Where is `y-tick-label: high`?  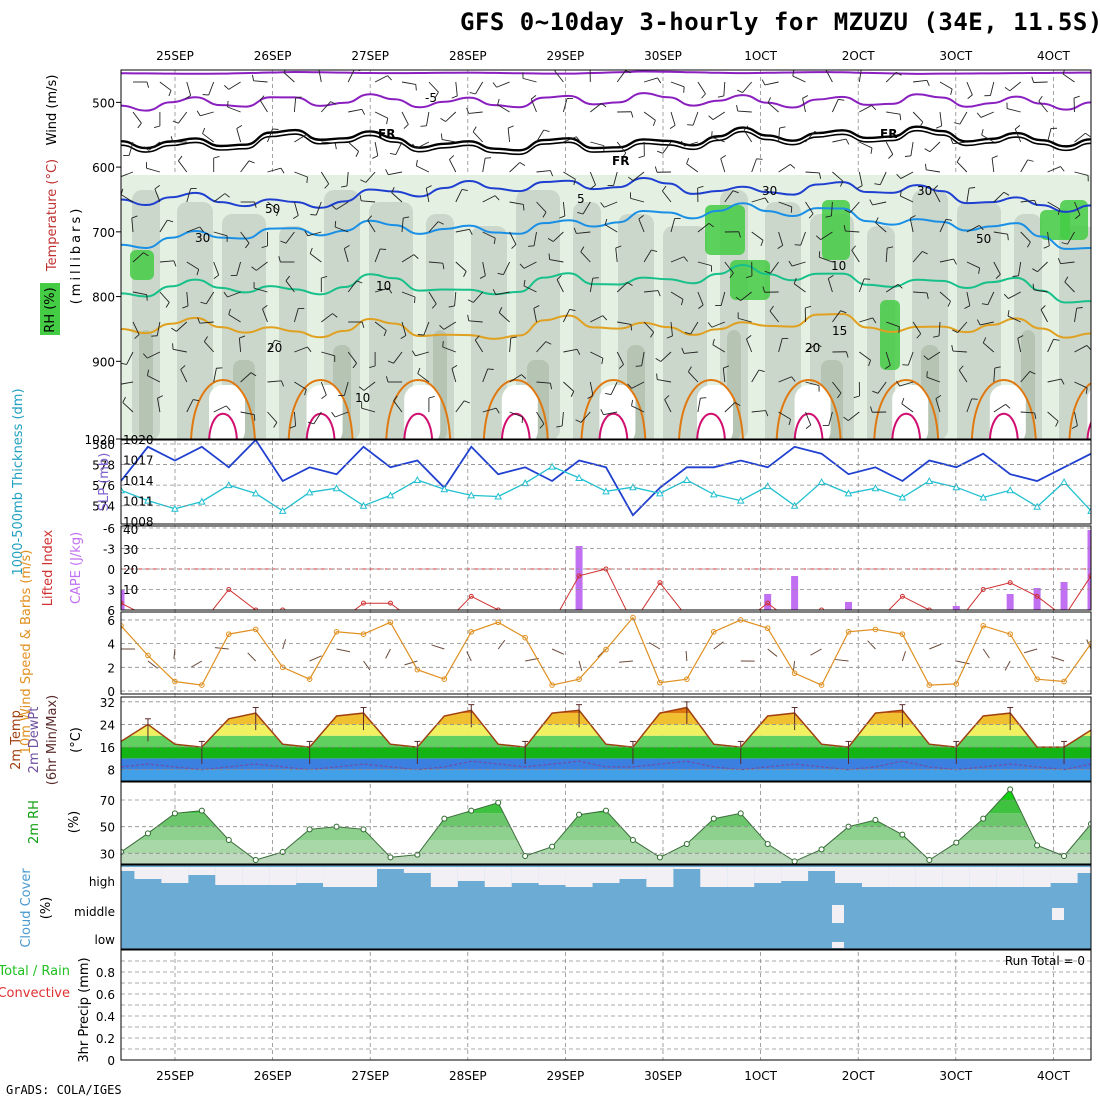
y-tick-label: high is located at coordinates (102, 882).